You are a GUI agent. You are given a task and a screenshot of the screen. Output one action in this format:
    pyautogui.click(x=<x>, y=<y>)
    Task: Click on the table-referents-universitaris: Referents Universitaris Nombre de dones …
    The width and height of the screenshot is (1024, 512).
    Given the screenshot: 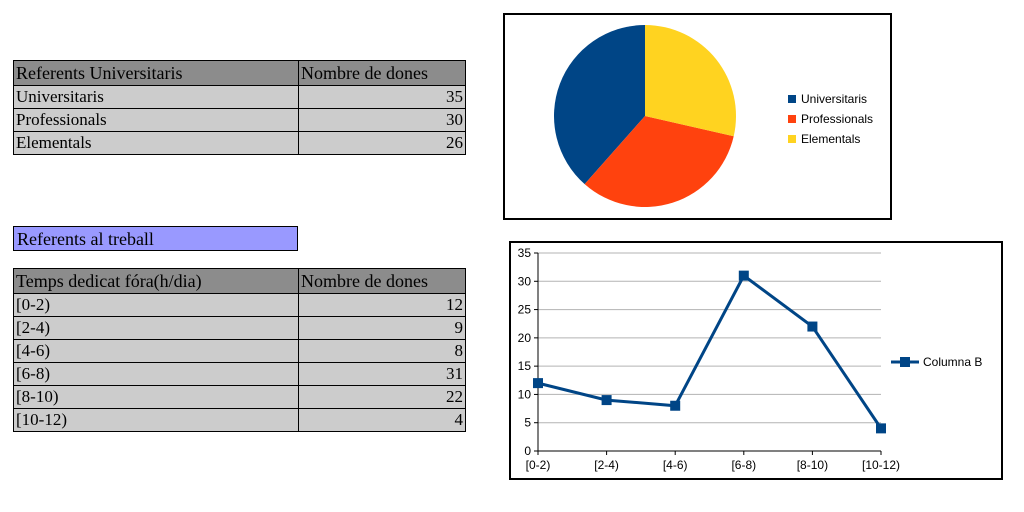 What is the action you would take?
    pyautogui.click(x=239, y=107)
    